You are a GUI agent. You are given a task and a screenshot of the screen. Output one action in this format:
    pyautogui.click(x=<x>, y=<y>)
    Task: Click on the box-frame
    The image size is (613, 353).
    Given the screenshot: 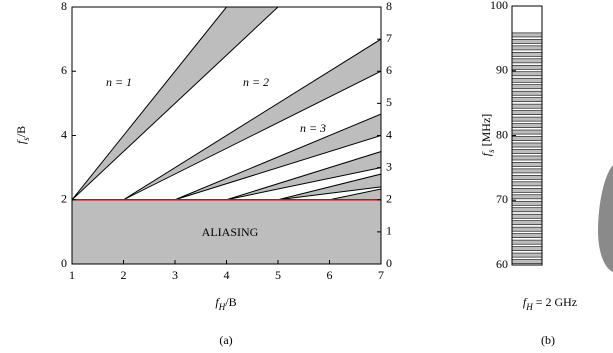 What is the action you would take?
    pyautogui.click(x=527, y=135)
    